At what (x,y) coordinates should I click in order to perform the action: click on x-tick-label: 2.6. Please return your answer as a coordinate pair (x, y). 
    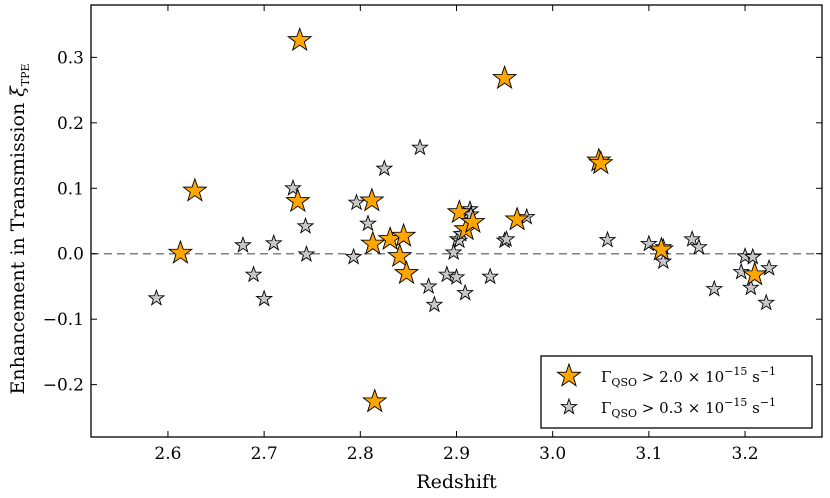
    Looking at the image, I should click on (167, 454).